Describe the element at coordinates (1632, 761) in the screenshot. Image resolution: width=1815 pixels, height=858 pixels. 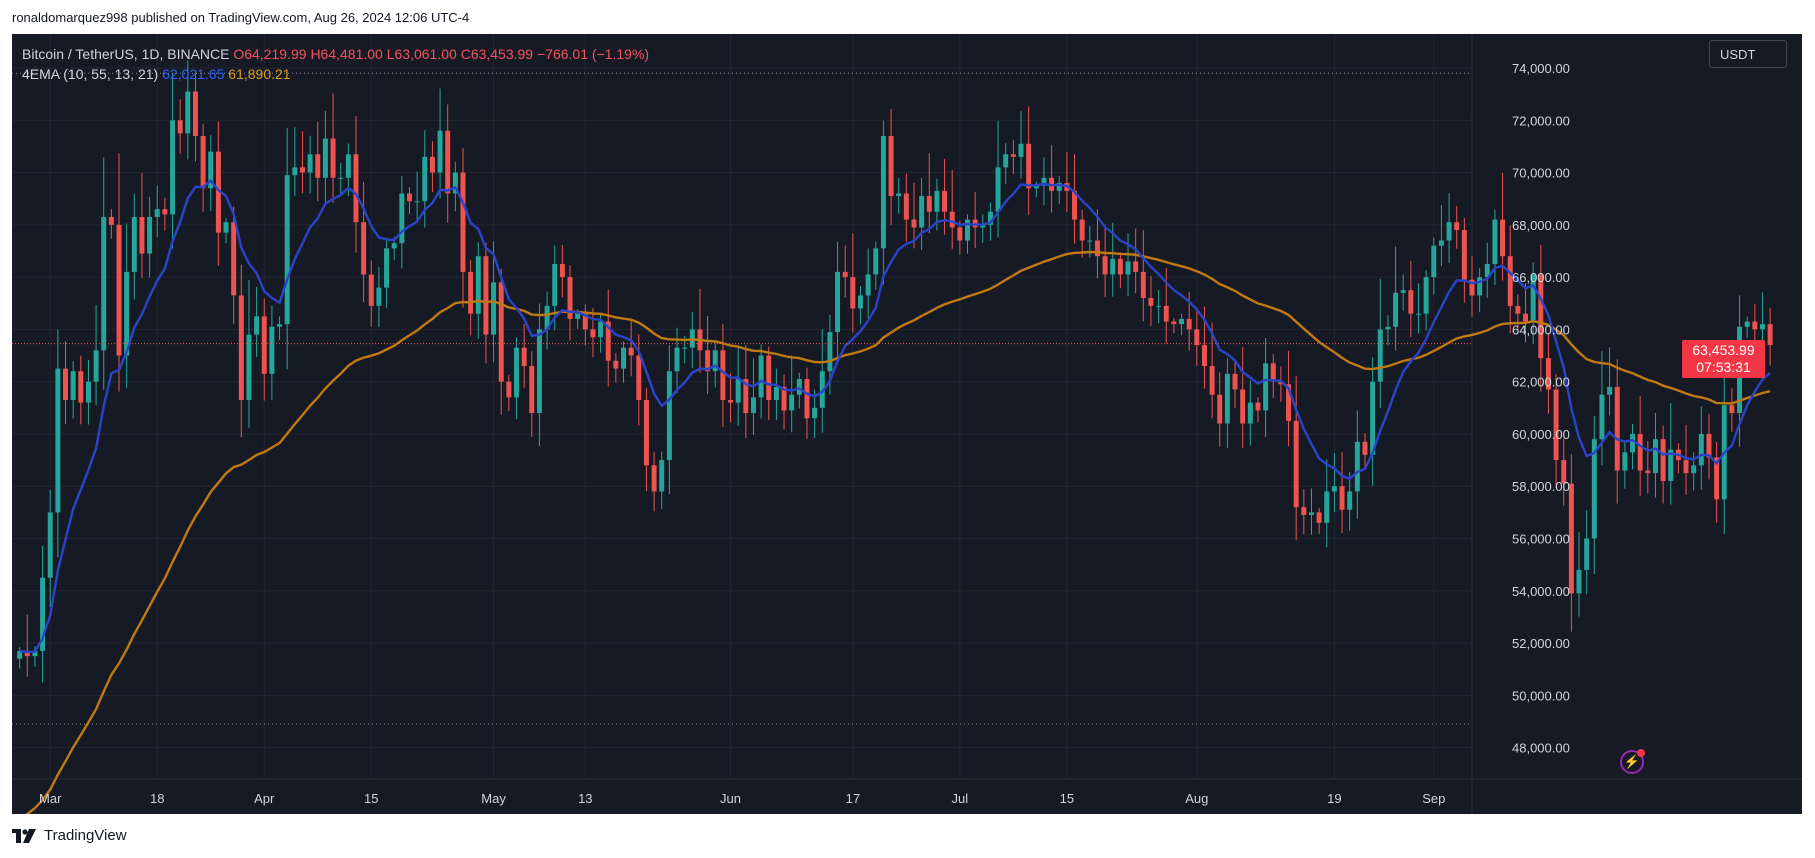
I see `lightning-icon: ⚡` at that location.